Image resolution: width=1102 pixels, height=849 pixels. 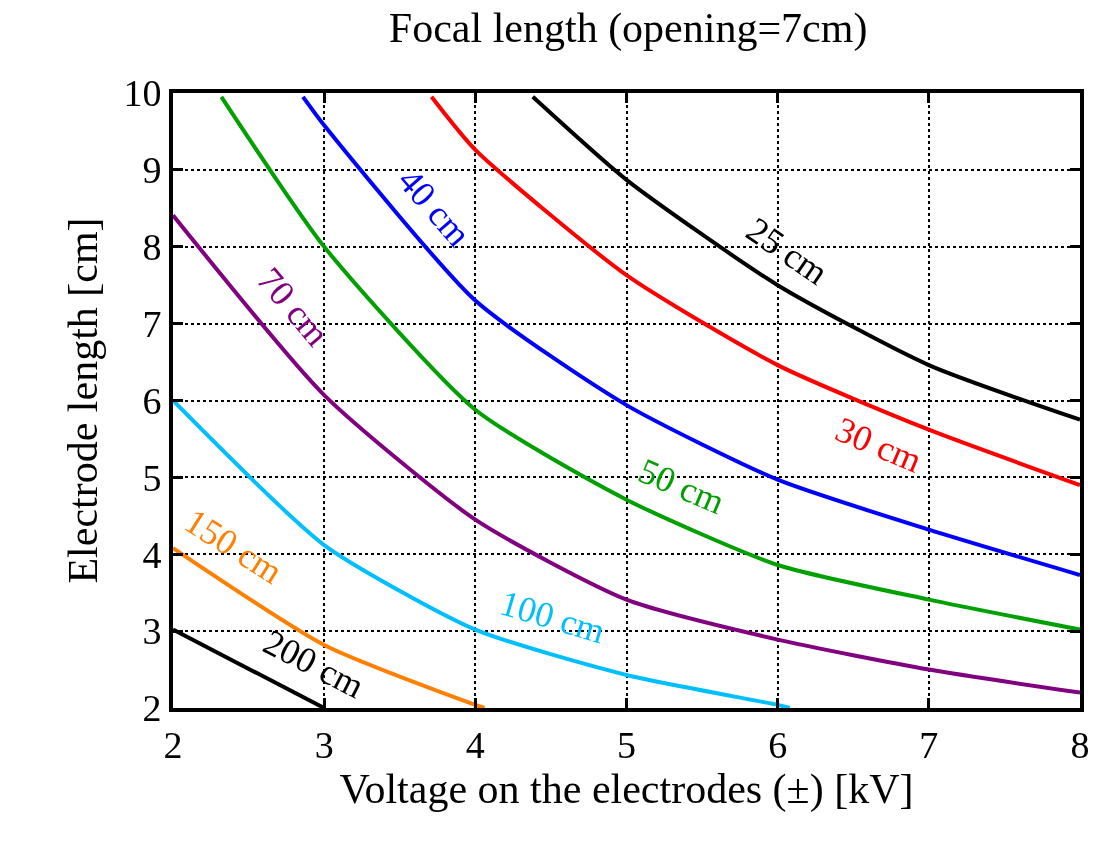 I want to click on x-axis-title: Voltage on the electrodes (±) [kV], so click(x=626, y=789).